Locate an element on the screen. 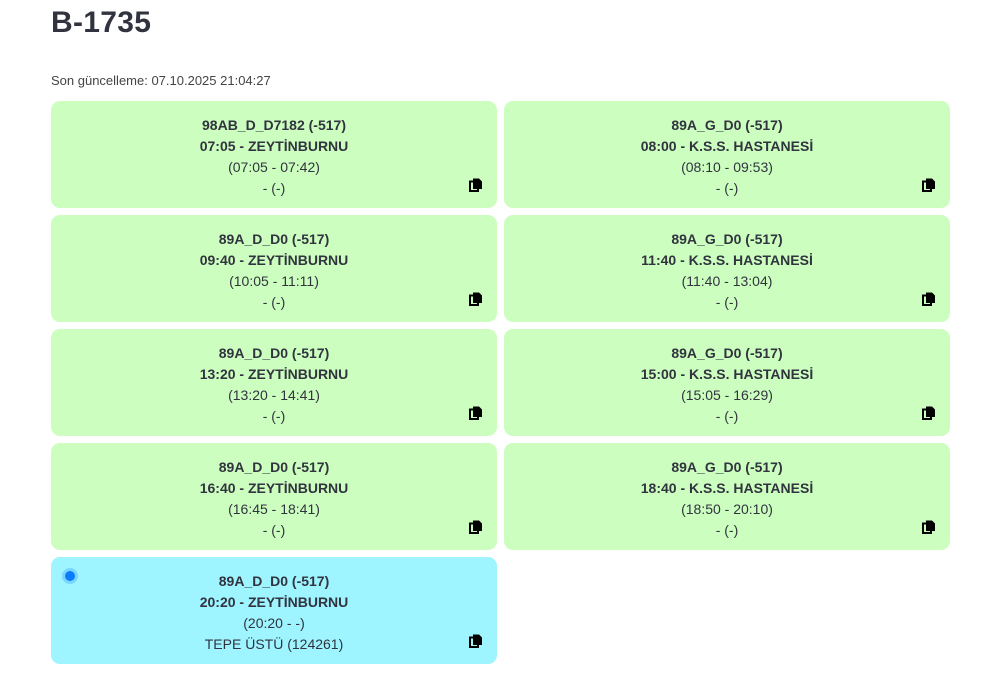 The image size is (992, 687). last-update-text: Son güncelleme: 07.10.2025 21:04:27 is located at coordinates (161, 80).